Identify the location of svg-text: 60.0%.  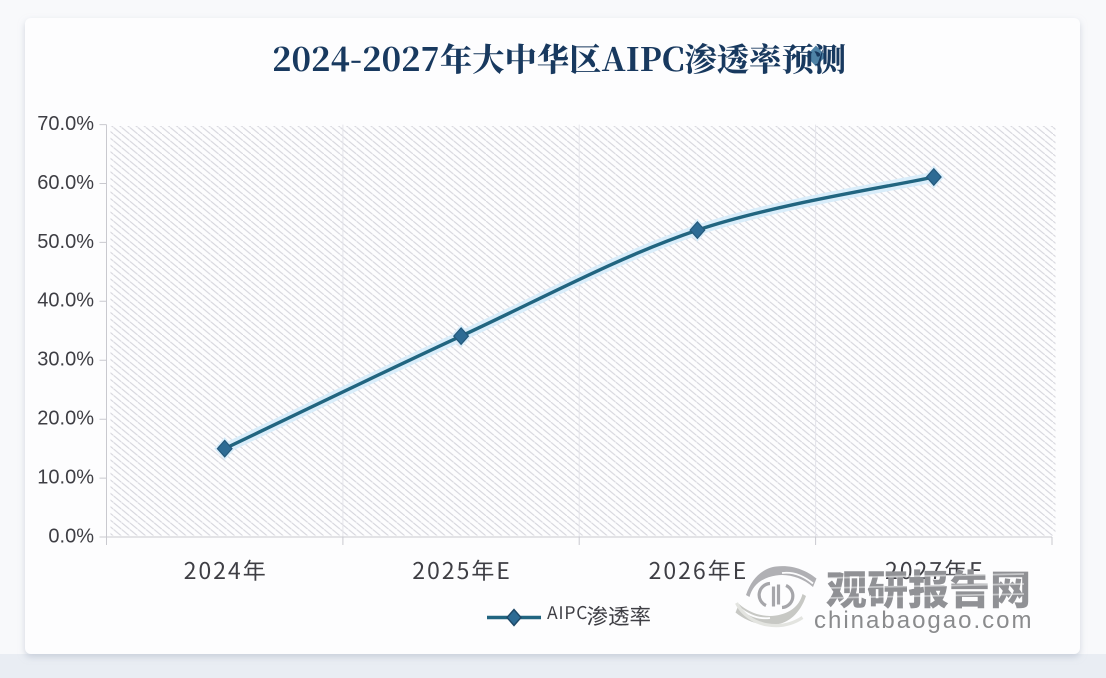
(65, 183).